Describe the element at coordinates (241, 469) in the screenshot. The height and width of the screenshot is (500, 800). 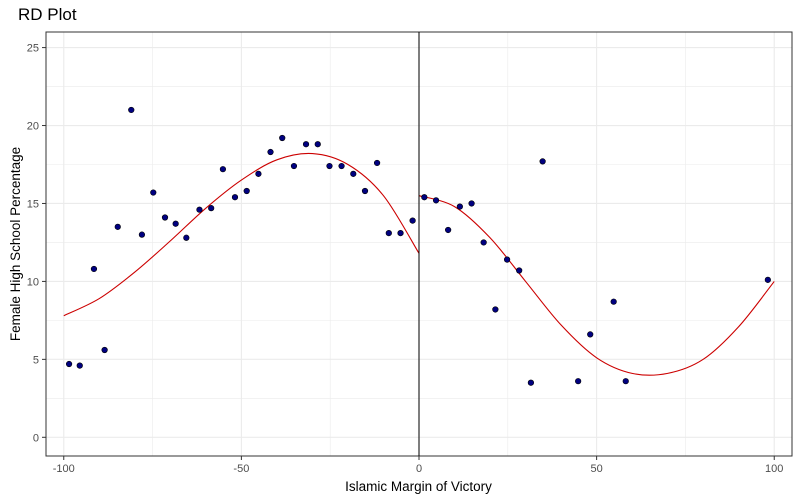
I see `x-tick-label: -50` at that location.